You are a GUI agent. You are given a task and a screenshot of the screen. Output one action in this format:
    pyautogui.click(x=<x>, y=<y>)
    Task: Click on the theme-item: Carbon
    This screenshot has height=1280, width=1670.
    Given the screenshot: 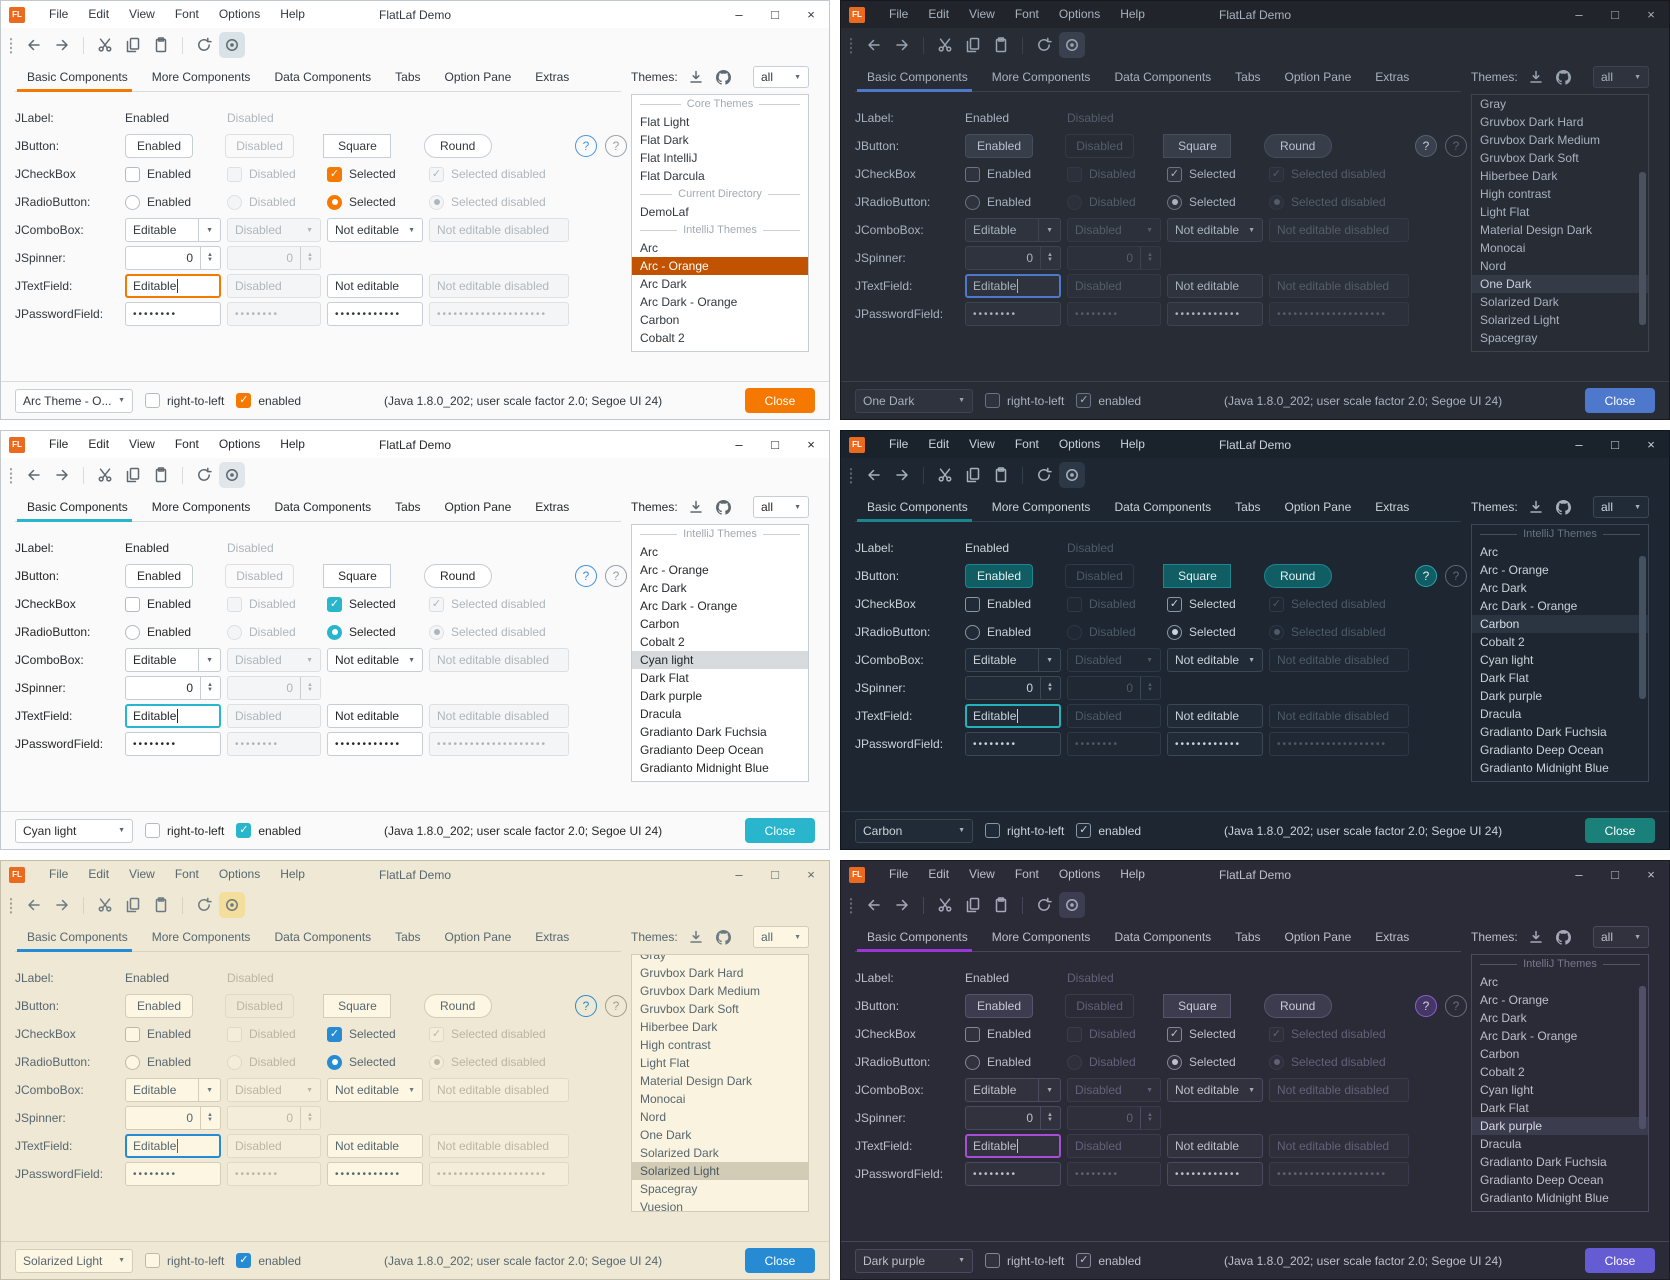 What is the action you would take?
    pyautogui.click(x=1560, y=624)
    